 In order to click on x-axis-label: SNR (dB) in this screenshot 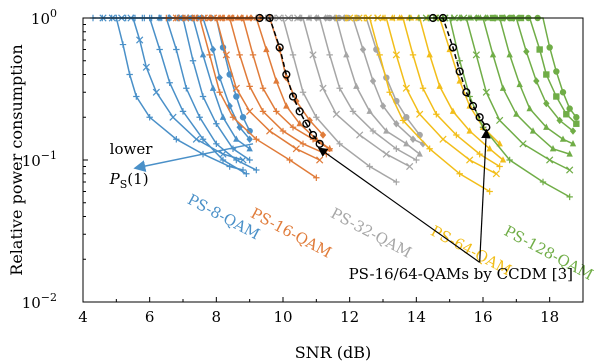, I will do `click(333, 352)`.